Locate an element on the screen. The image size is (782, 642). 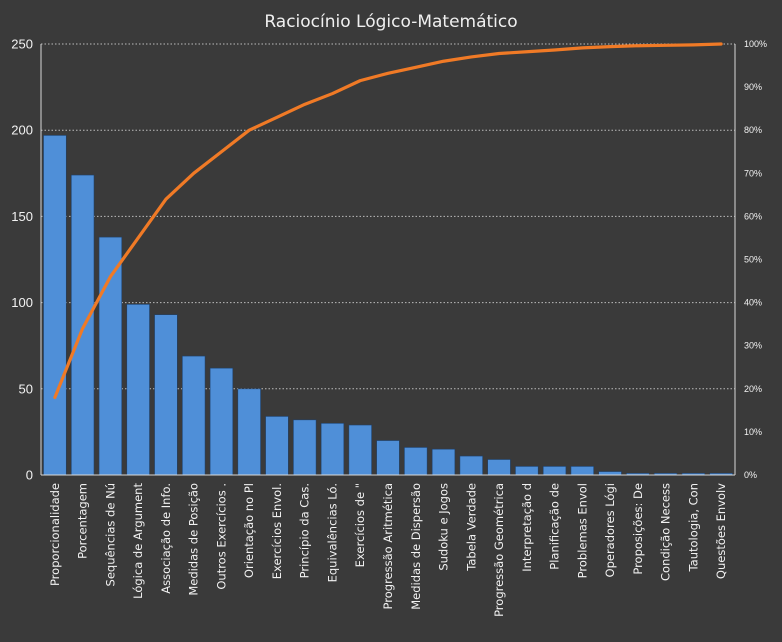
bar-sudoku-e-jogos is located at coordinates (443, 462).